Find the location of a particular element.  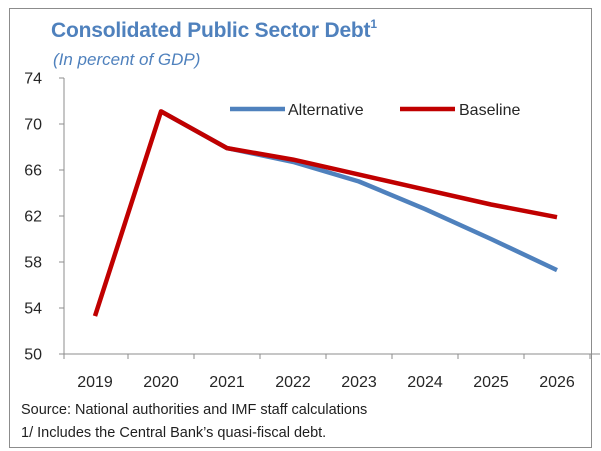

y-tick-label-66: 66 is located at coordinates (33, 171).